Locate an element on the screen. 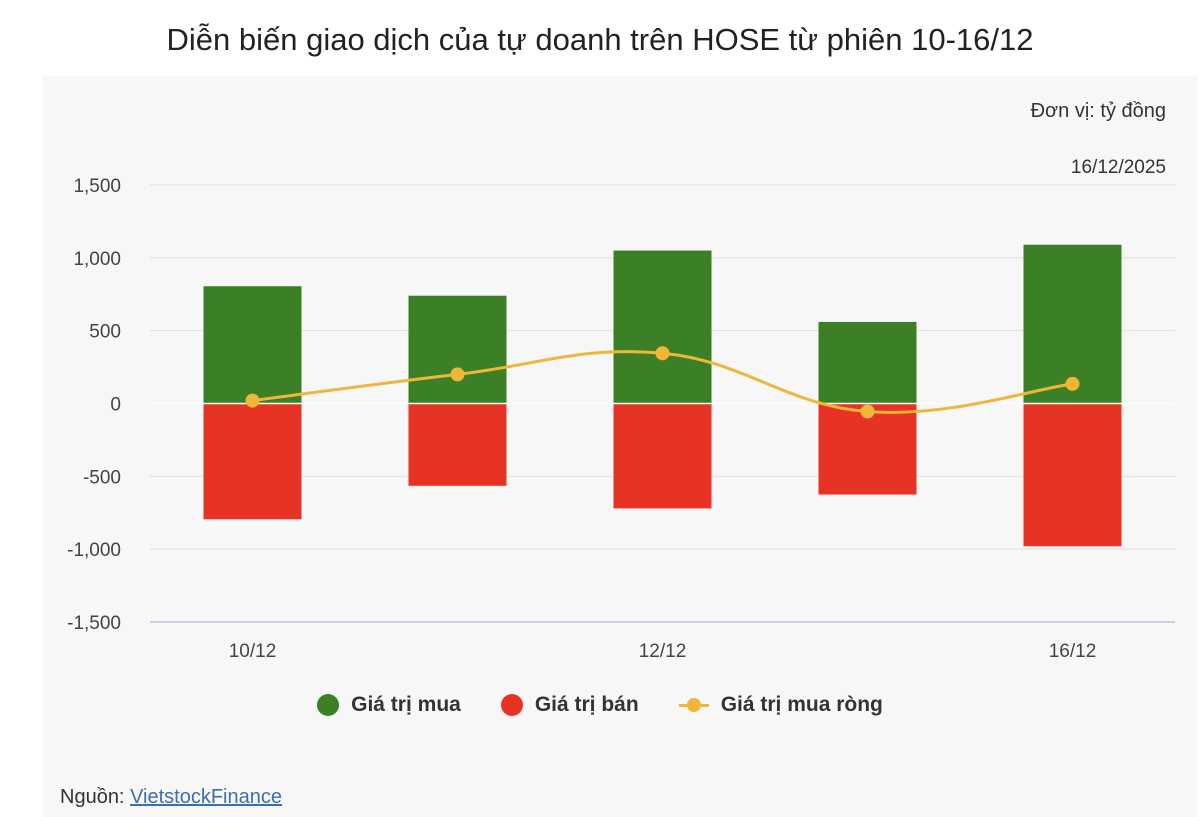 This screenshot has height=817, width=1200. x-tick-label: 12/12 is located at coordinates (663, 651).